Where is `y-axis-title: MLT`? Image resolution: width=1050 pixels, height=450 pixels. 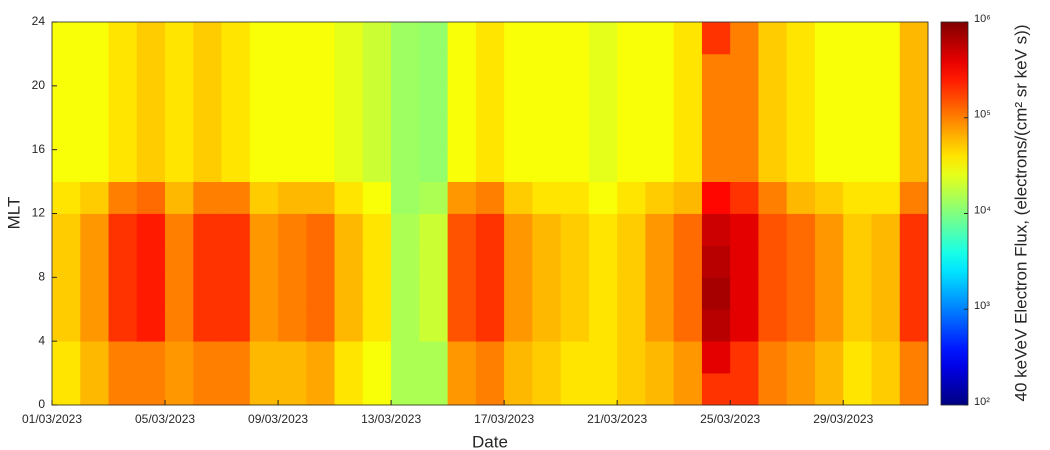
y-axis-title: MLT is located at coordinates (13, 213).